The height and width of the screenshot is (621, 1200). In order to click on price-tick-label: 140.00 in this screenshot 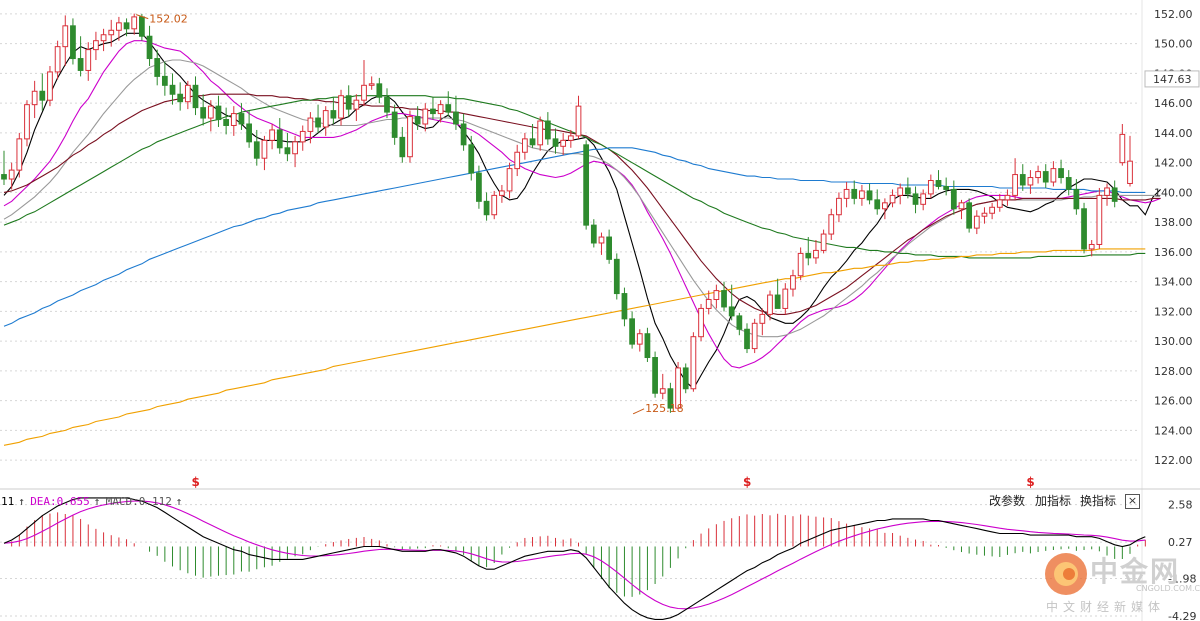, I will do `click(1173, 192)`.